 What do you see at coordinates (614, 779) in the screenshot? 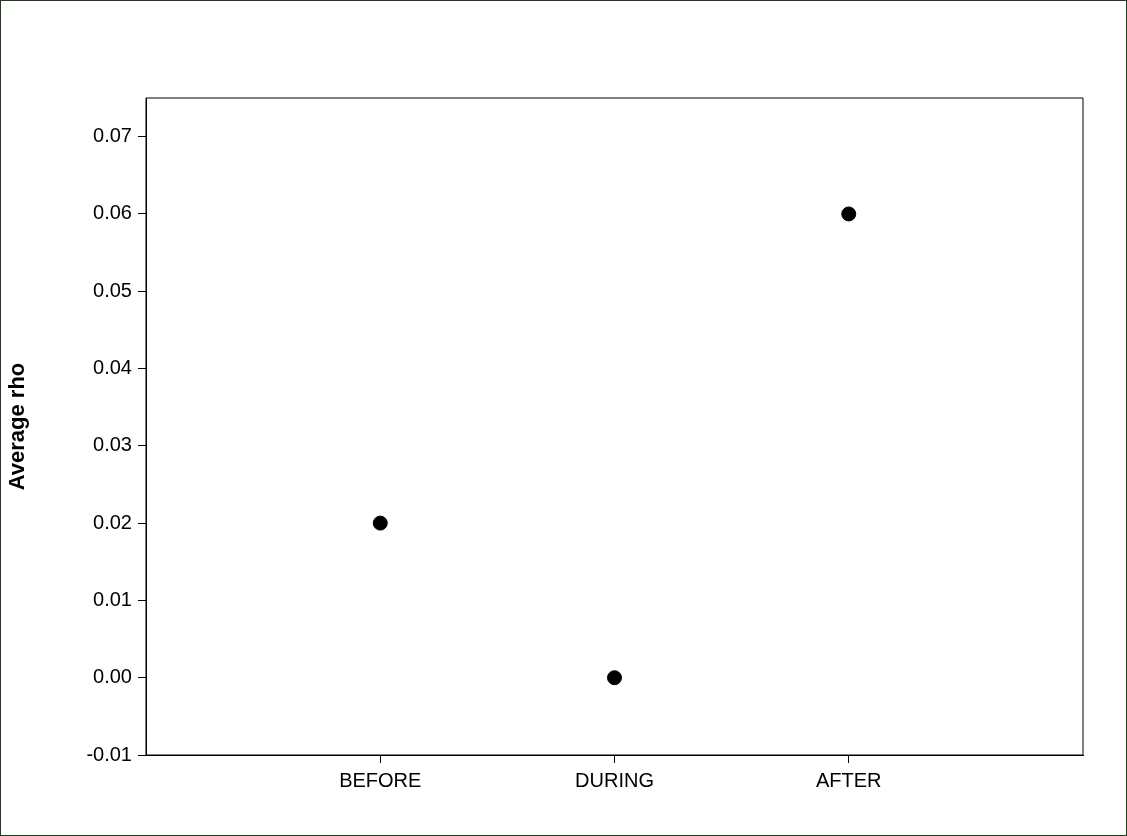
I see `x-tick-label: DURING` at bounding box center [614, 779].